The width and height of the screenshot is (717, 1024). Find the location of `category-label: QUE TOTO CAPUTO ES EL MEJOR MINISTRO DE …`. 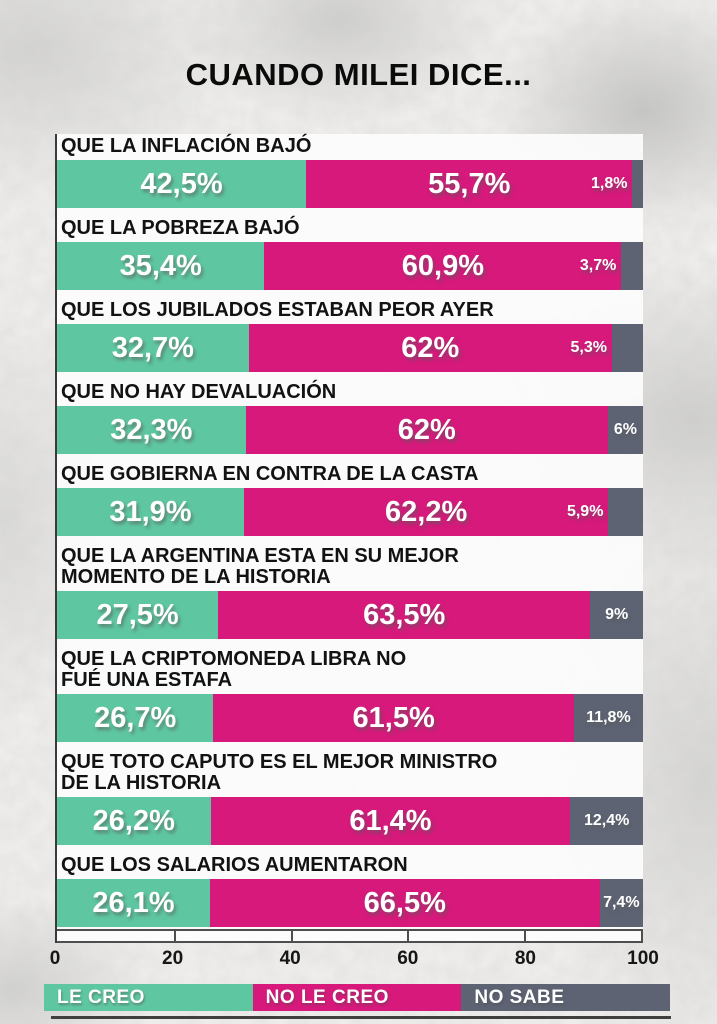

category-label: QUE TOTO CAPUTO ES EL MEJOR MINISTRO DE … is located at coordinates (279, 772).